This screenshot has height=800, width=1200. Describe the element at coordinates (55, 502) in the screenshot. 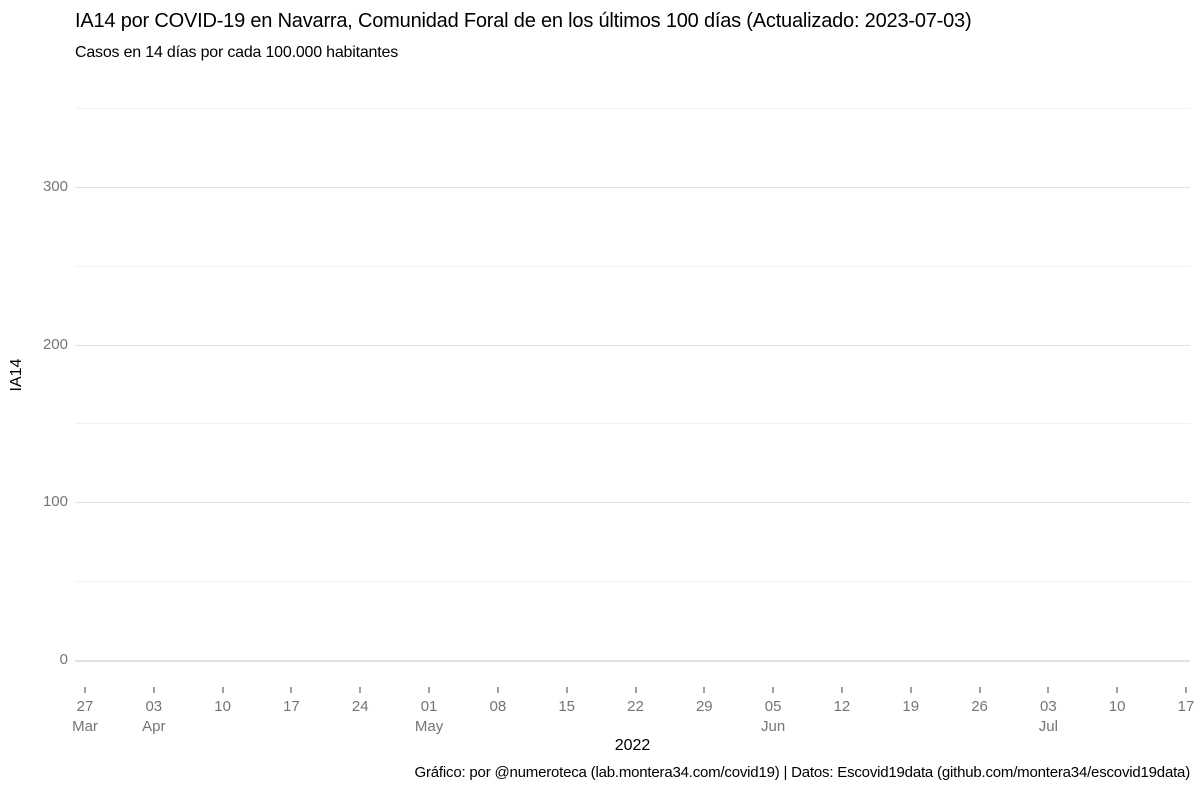

I see `y-tick-label: 100` at that location.